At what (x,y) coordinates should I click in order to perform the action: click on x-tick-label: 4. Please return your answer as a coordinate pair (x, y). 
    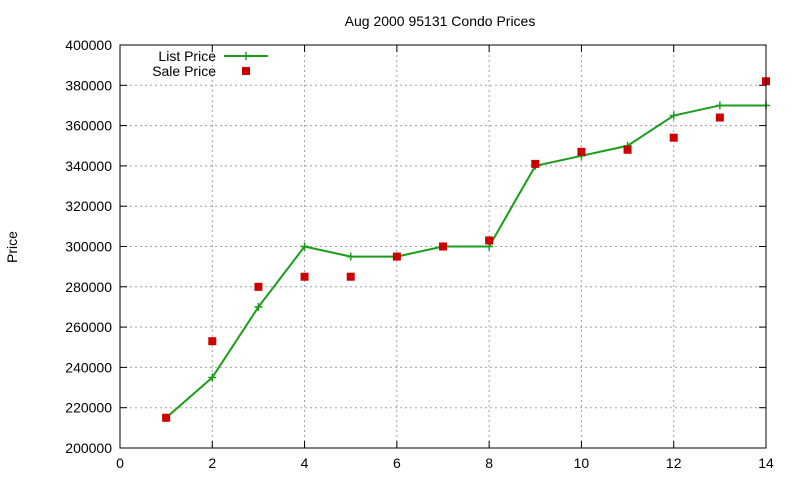
    Looking at the image, I should click on (305, 463).